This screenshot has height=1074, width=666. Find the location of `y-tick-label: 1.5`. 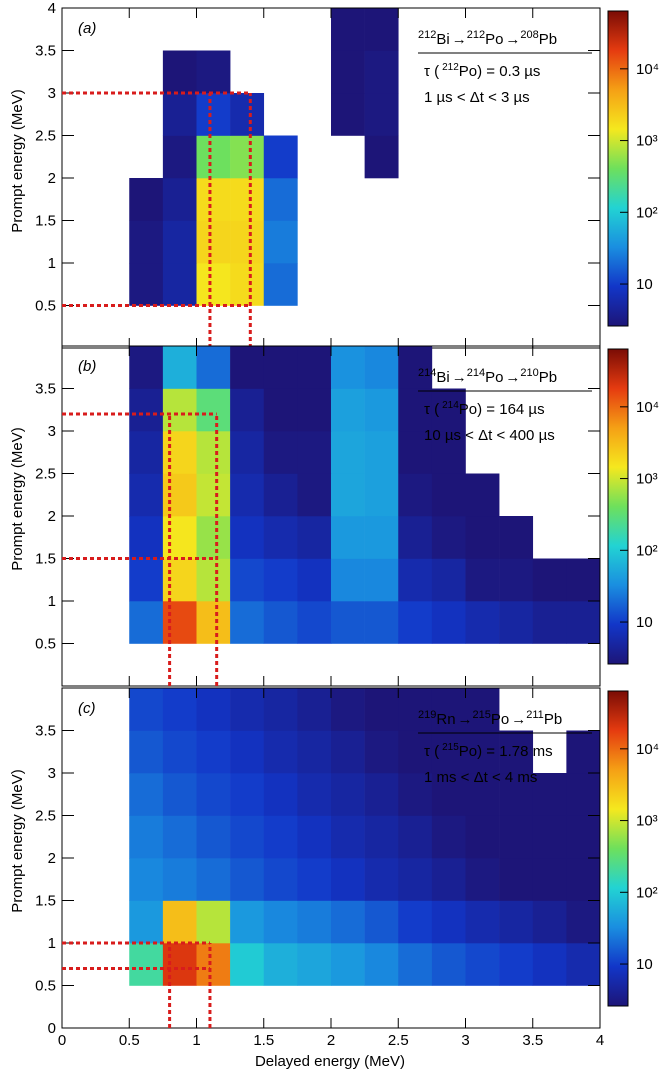

y-tick-label: 1.5 is located at coordinates (45, 559).